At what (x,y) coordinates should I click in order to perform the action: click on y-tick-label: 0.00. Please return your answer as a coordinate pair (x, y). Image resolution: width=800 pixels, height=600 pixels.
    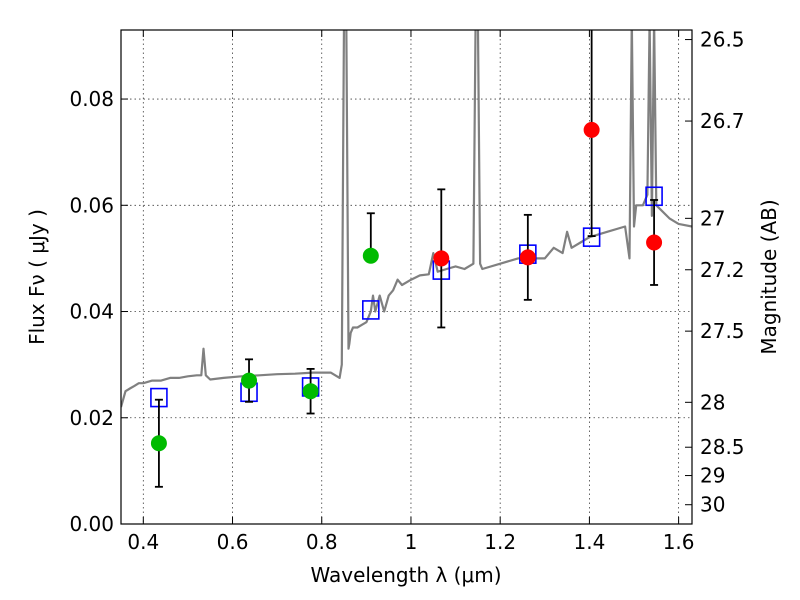
    Looking at the image, I should click on (91, 524).